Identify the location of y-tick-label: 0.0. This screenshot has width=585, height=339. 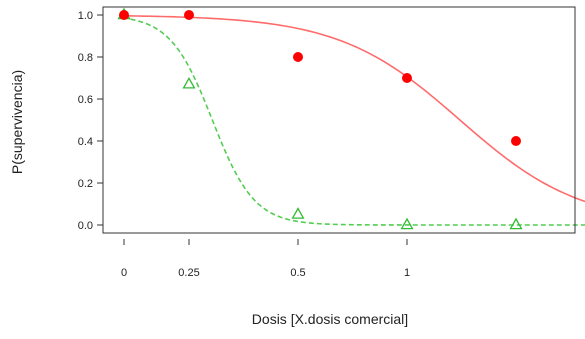
(85, 226).